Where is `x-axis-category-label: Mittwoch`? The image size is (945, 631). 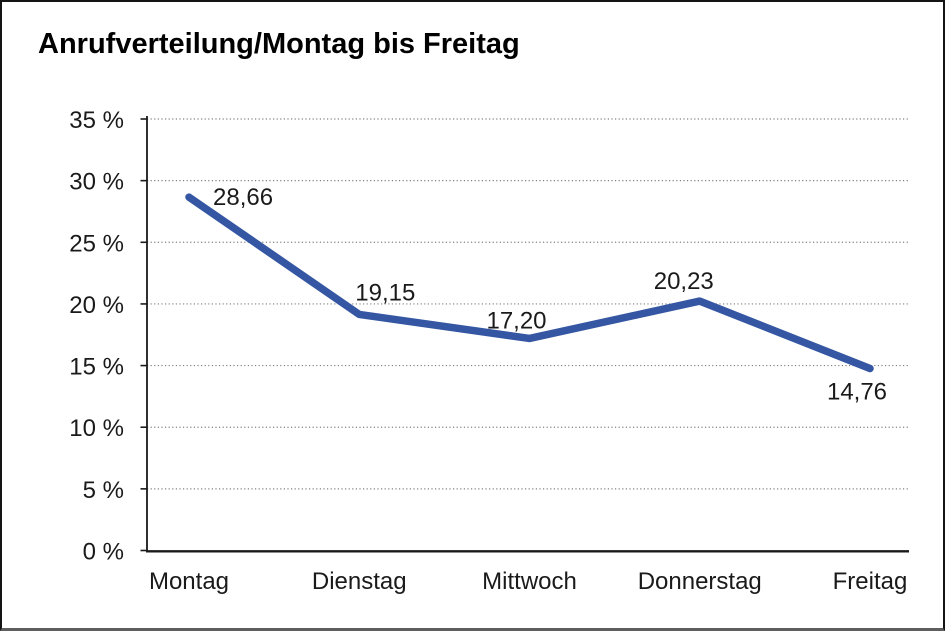
x-axis-category-label: Mittwoch is located at coordinates (529, 581).